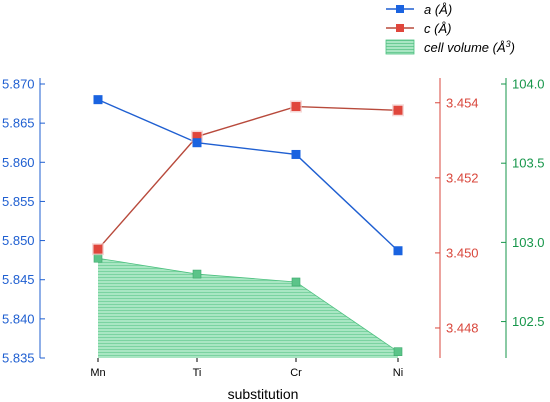  What do you see at coordinates (437, 28) in the screenshot?
I see `legend-c-label: c (Å)` at bounding box center [437, 28].